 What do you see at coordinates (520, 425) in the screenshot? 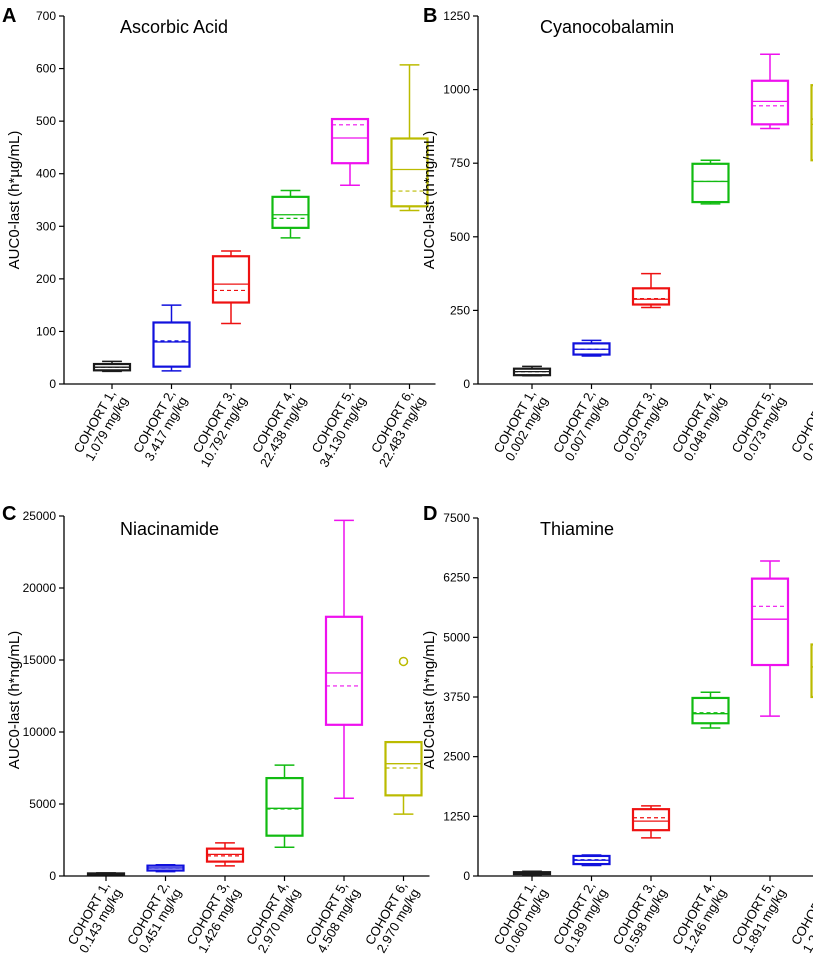
I see `x-tick-label: COHORT 1,0.002 mg/kg` at bounding box center [520, 425].